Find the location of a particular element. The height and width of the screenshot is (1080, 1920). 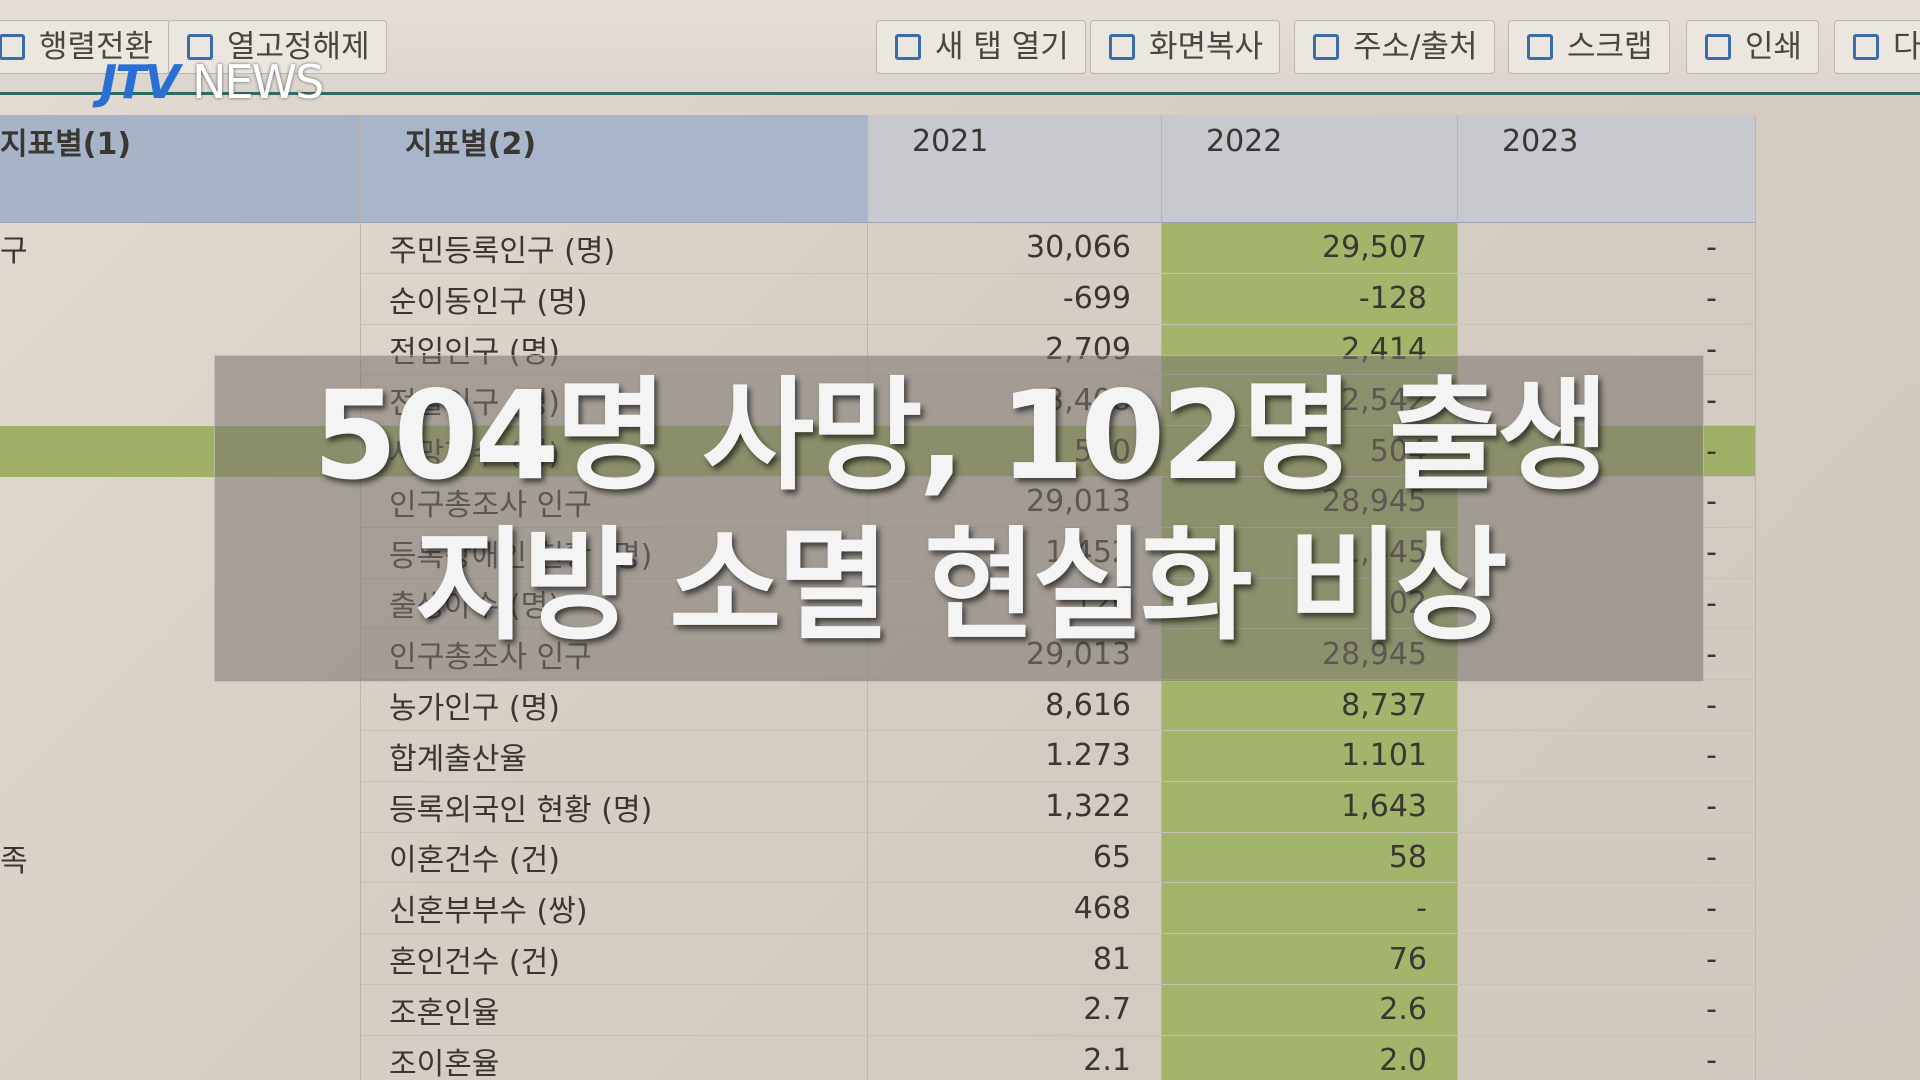

table-cell: 주민등록인구 (명) is located at coordinates (614, 248).